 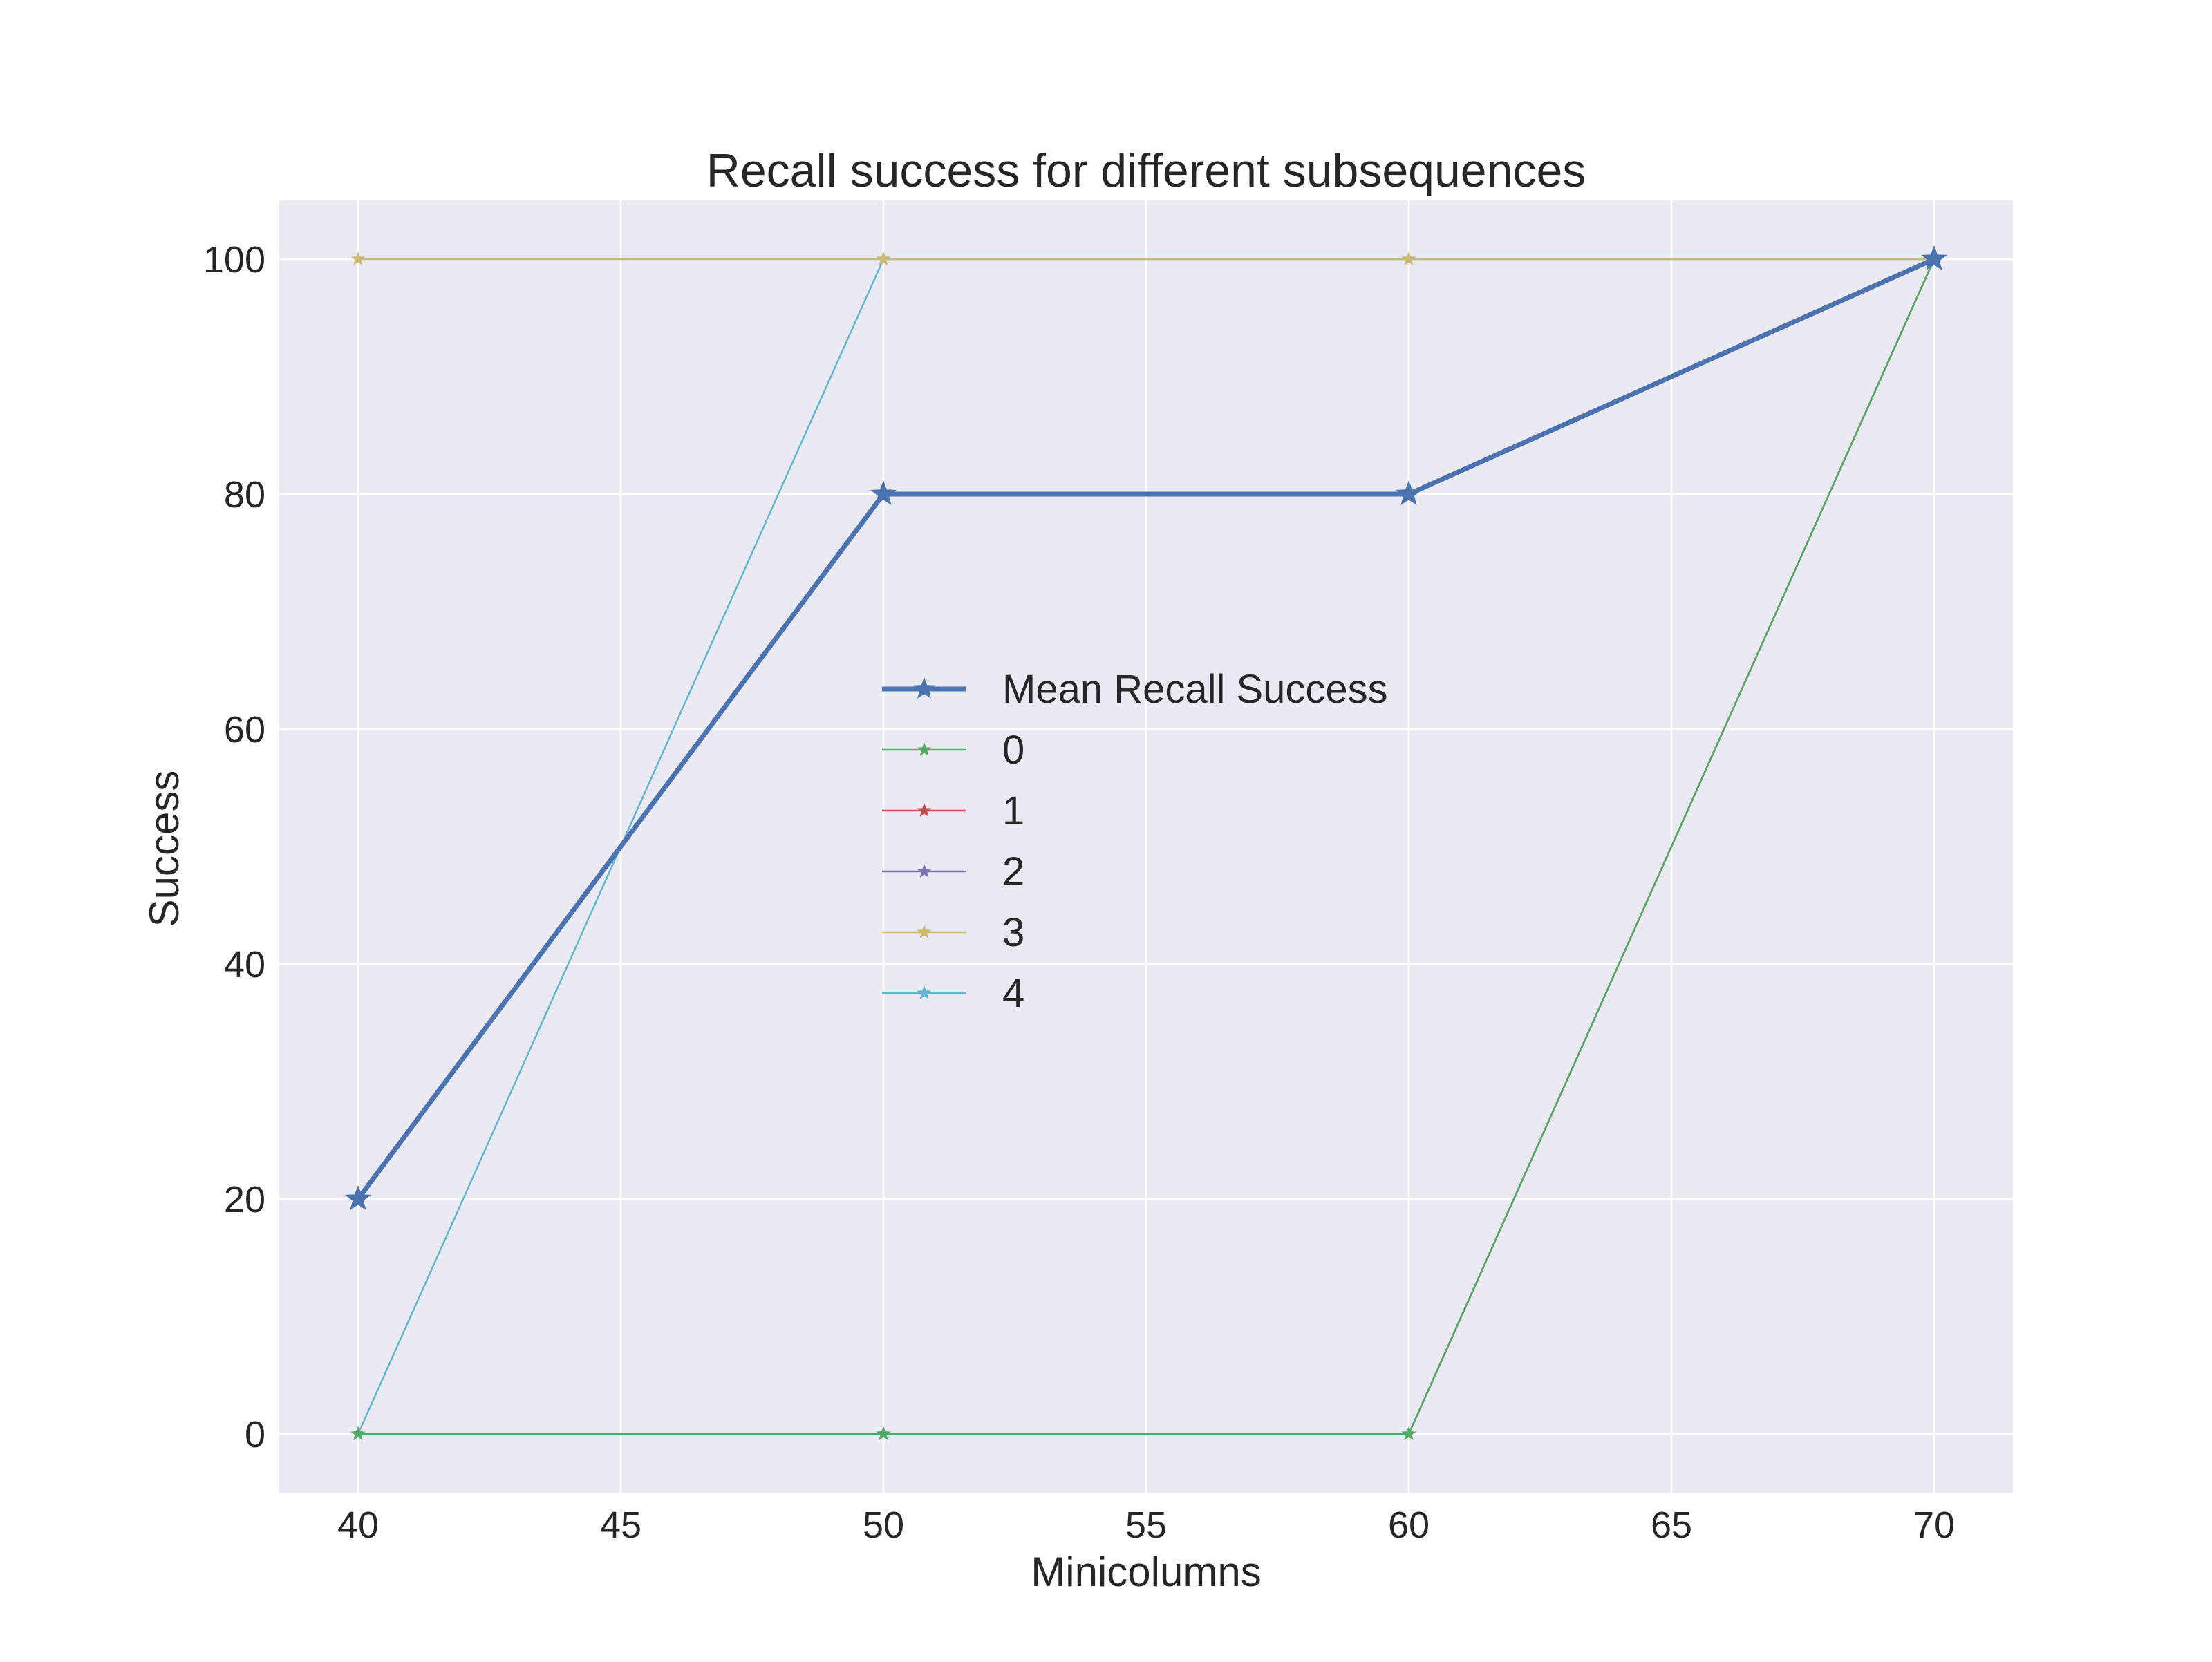 What do you see at coordinates (245, 730) in the screenshot?
I see `y-tick-label: 60` at bounding box center [245, 730].